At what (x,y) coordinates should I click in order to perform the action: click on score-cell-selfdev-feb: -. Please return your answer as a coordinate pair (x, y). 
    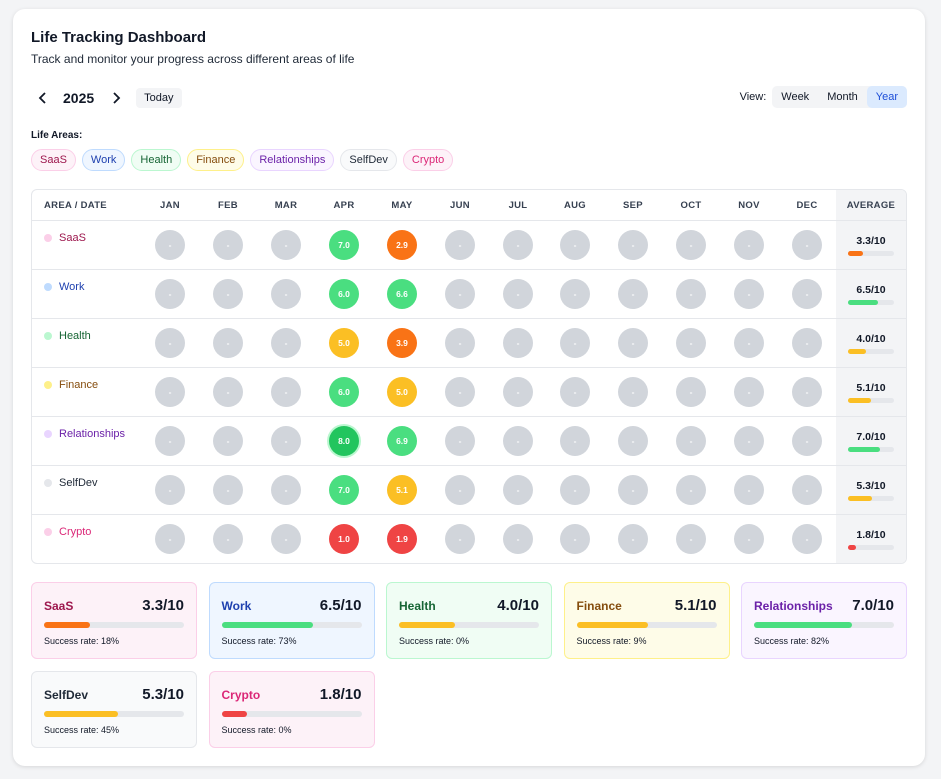
    Looking at the image, I should click on (228, 490).